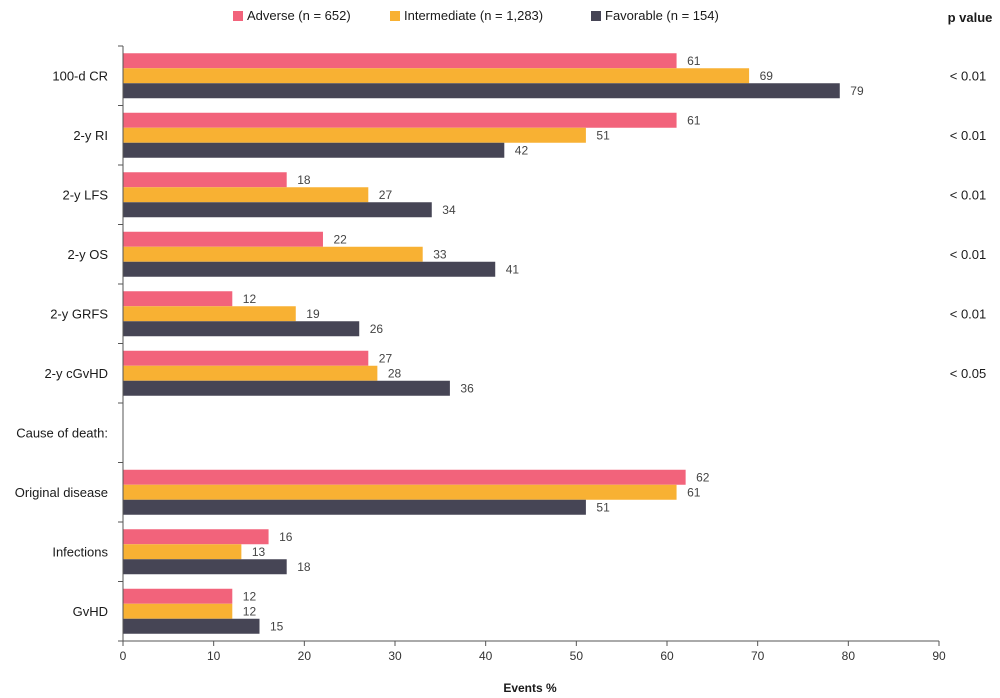  I want to click on category-label: Original disease, so click(61, 492).